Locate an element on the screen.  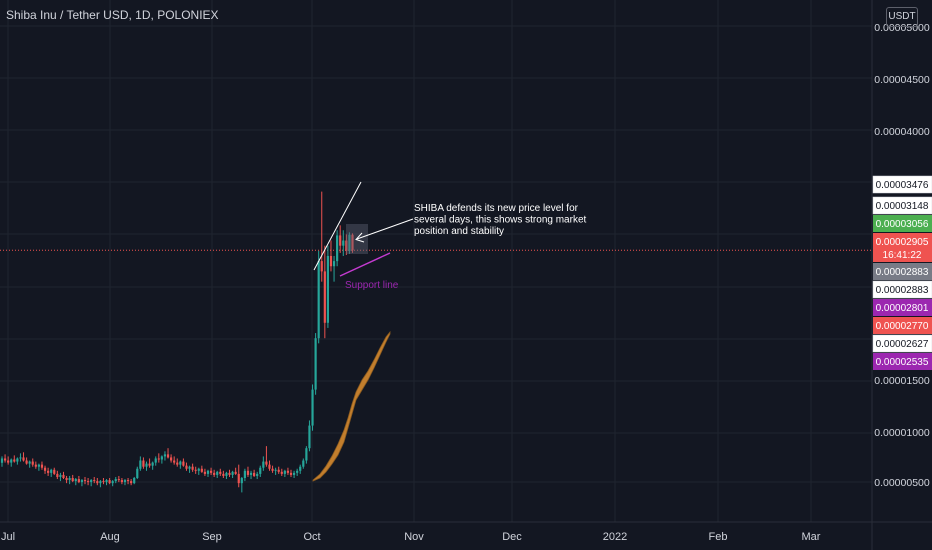
y-axis-tick-label: 0.00001500 is located at coordinates (902, 381).